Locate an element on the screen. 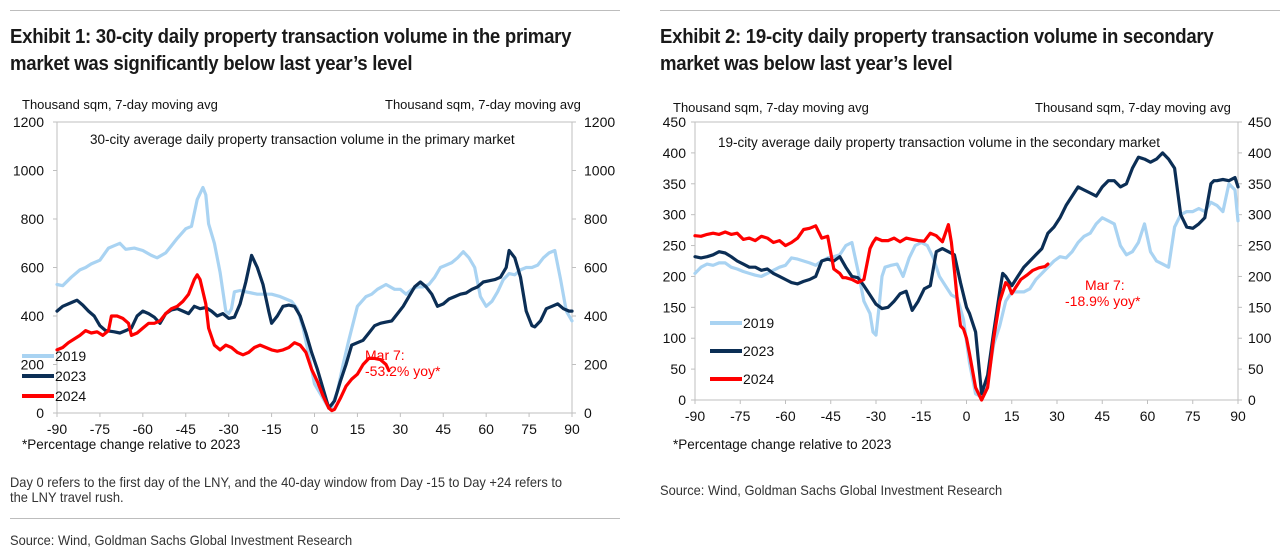 The image size is (1280, 555). y-tick-label-right: 350 is located at coordinates (1260, 184).